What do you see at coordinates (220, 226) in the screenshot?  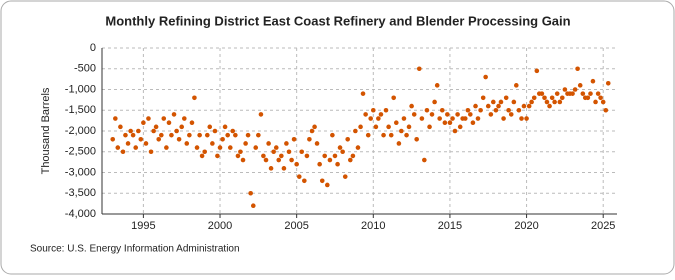 I see `x-tick-label: 2000` at bounding box center [220, 226].